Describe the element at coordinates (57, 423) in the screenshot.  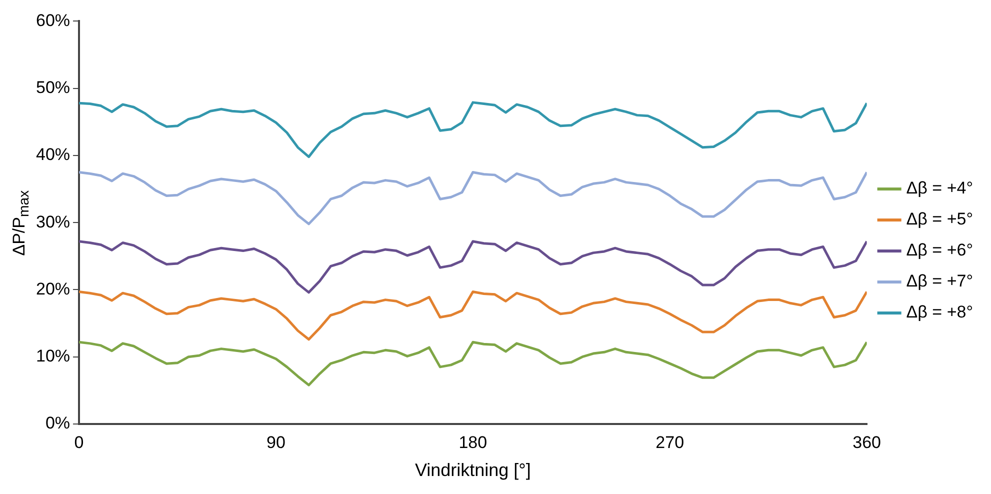
I see `y-tick-label: 0%` at that location.